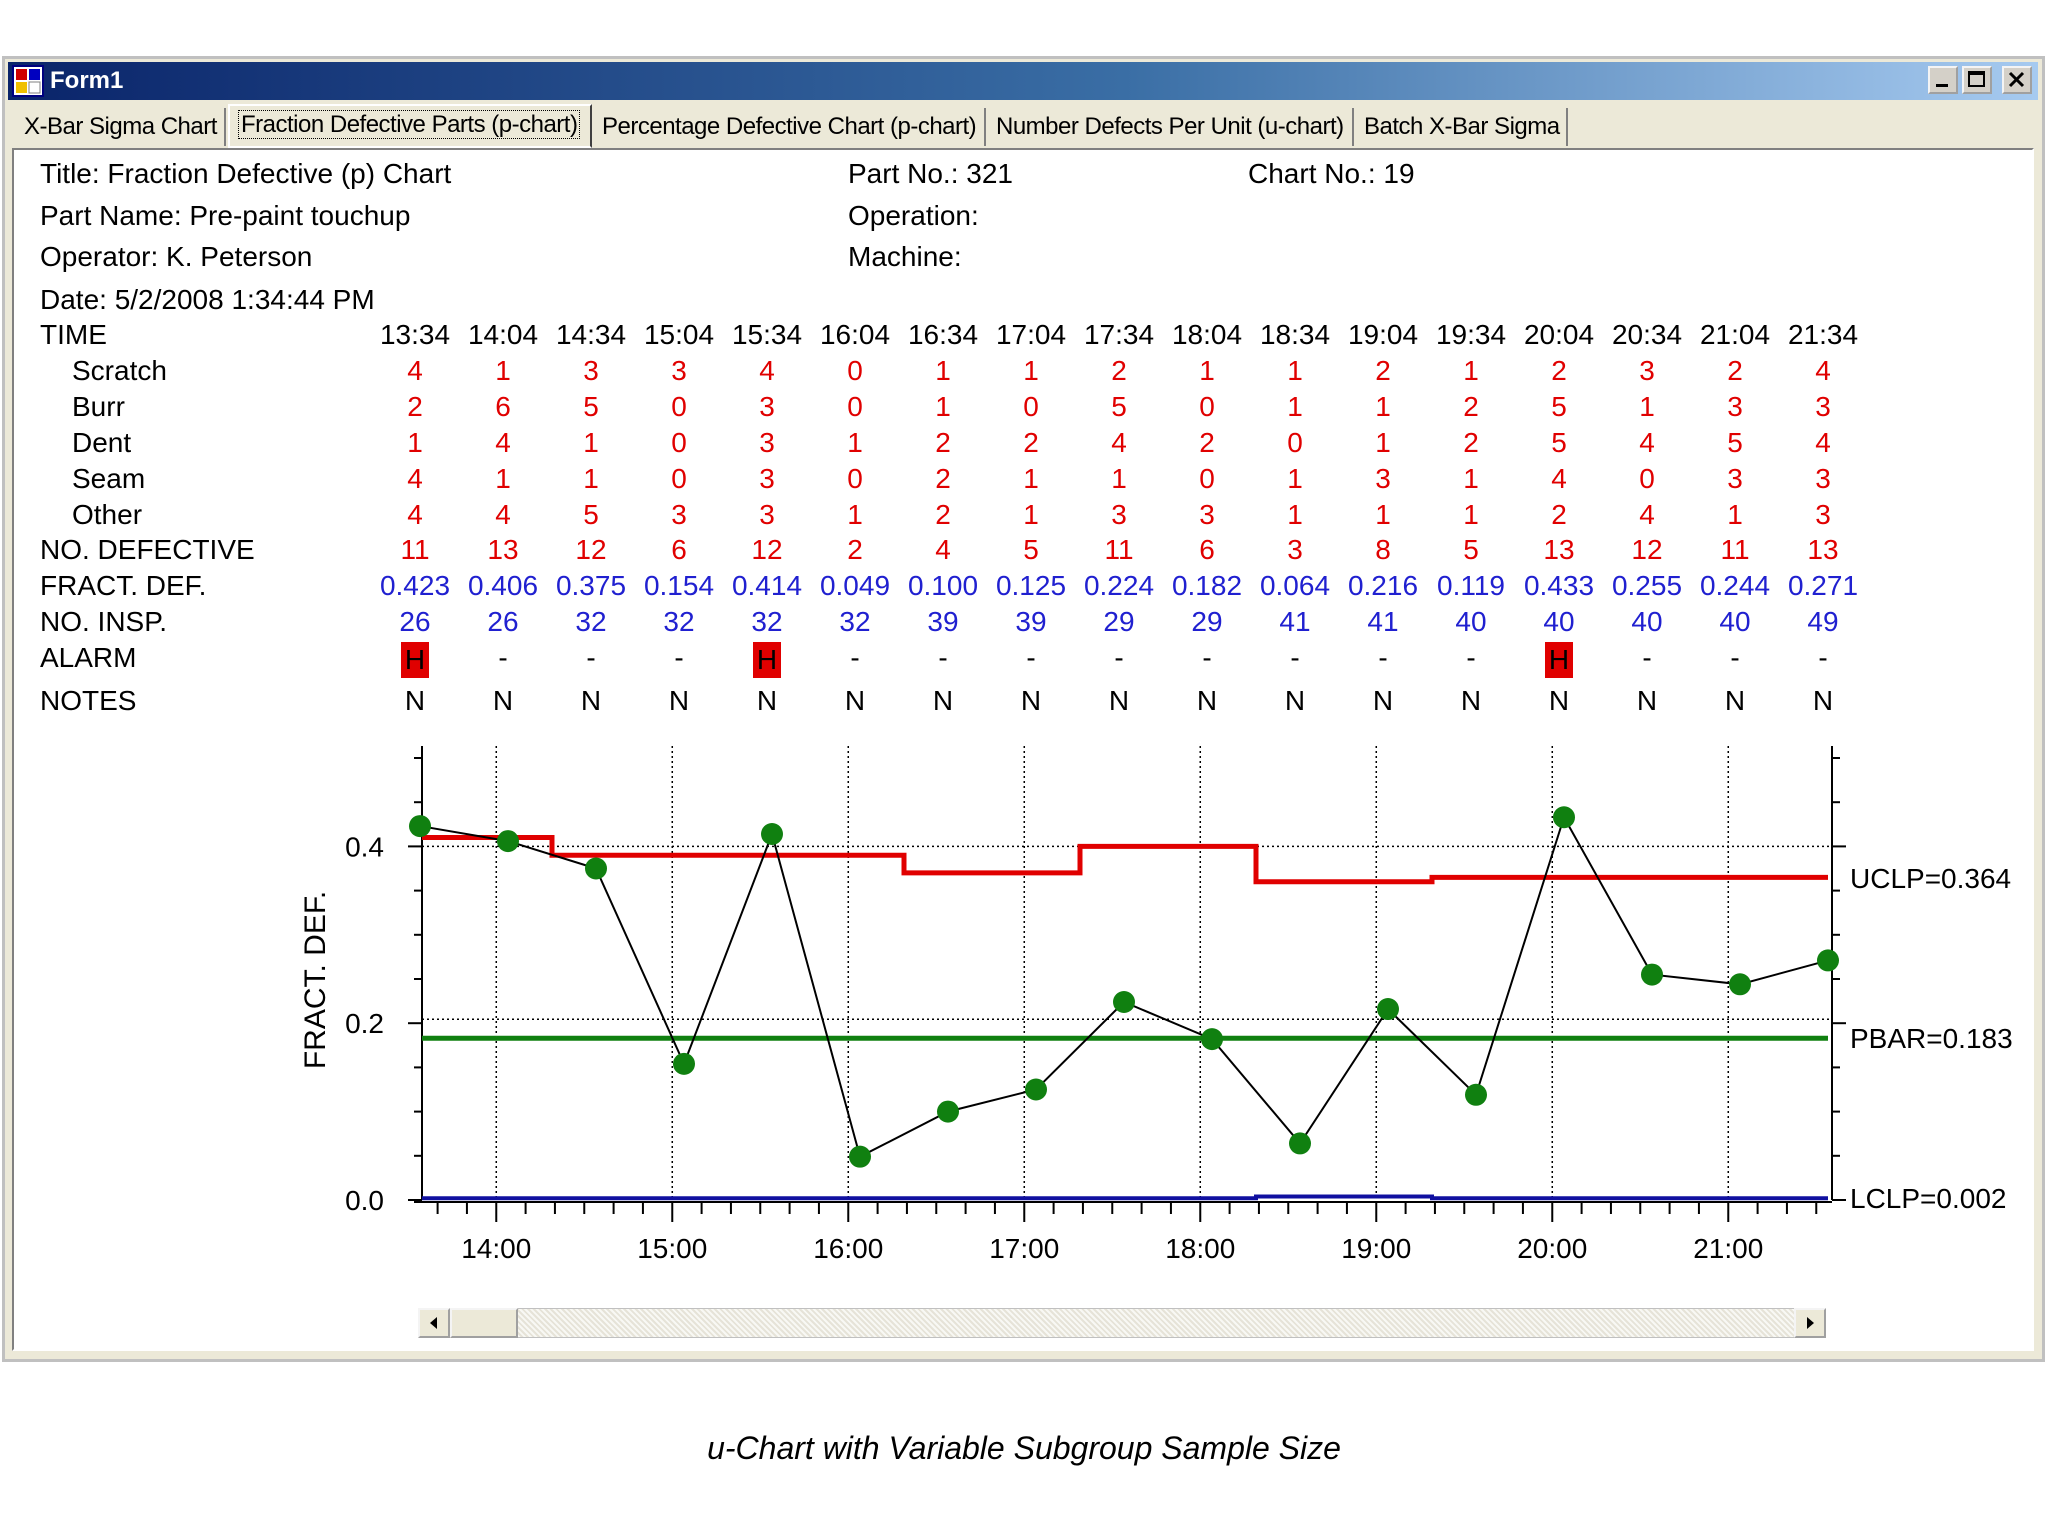 This screenshot has height=1536, width=2048. I want to click on cell-no-defective: 11, so click(1735, 549).